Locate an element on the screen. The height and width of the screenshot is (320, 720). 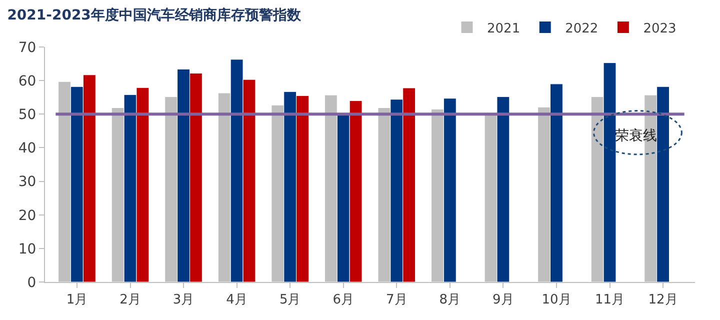
y-tick-label: 10 is located at coordinates (27, 249).